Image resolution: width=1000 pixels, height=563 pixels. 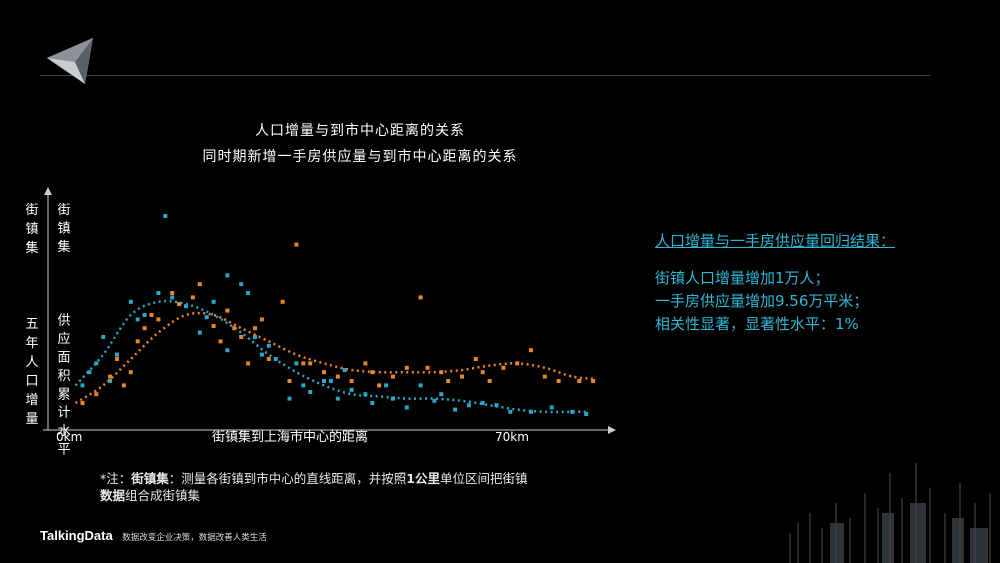 What do you see at coordinates (63, 357) in the screenshot?
I see `y-axis-label-right-char: 面` at bounding box center [63, 357].